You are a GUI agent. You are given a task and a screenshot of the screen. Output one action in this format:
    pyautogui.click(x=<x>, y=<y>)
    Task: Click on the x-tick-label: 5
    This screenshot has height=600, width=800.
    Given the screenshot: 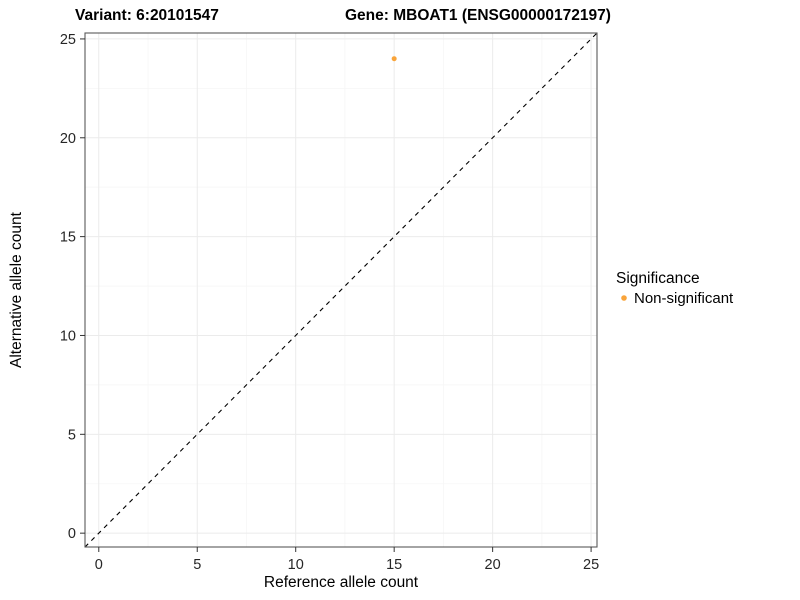 What is the action you would take?
    pyautogui.click(x=197, y=565)
    